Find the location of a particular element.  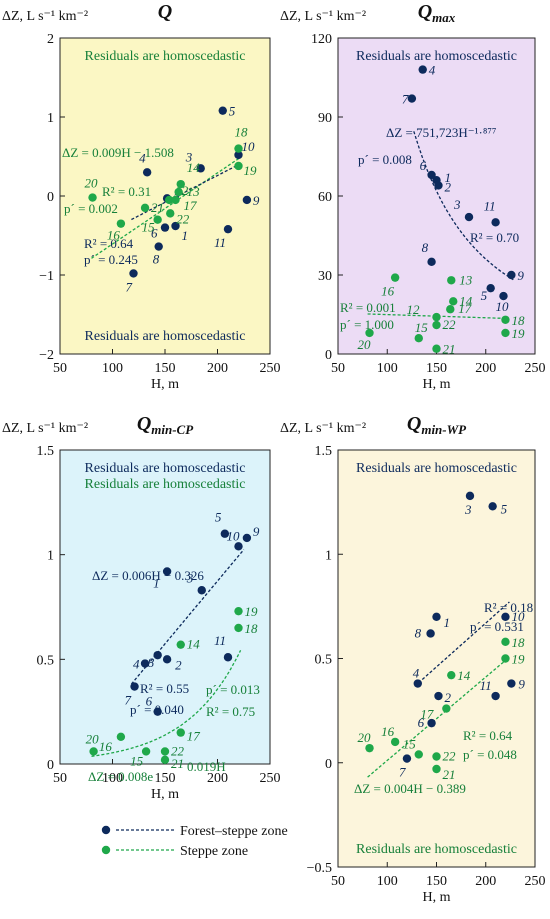

point-label: 5 is located at coordinates (232, 111).